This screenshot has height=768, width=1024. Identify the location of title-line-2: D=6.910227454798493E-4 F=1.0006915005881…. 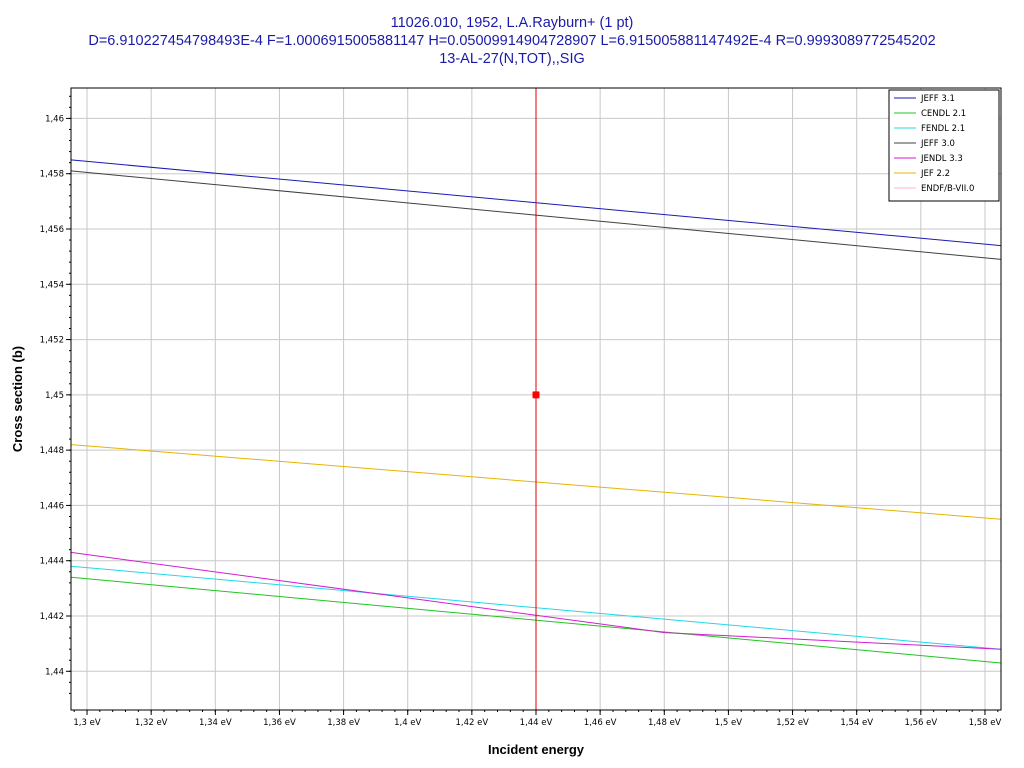
(512, 41).